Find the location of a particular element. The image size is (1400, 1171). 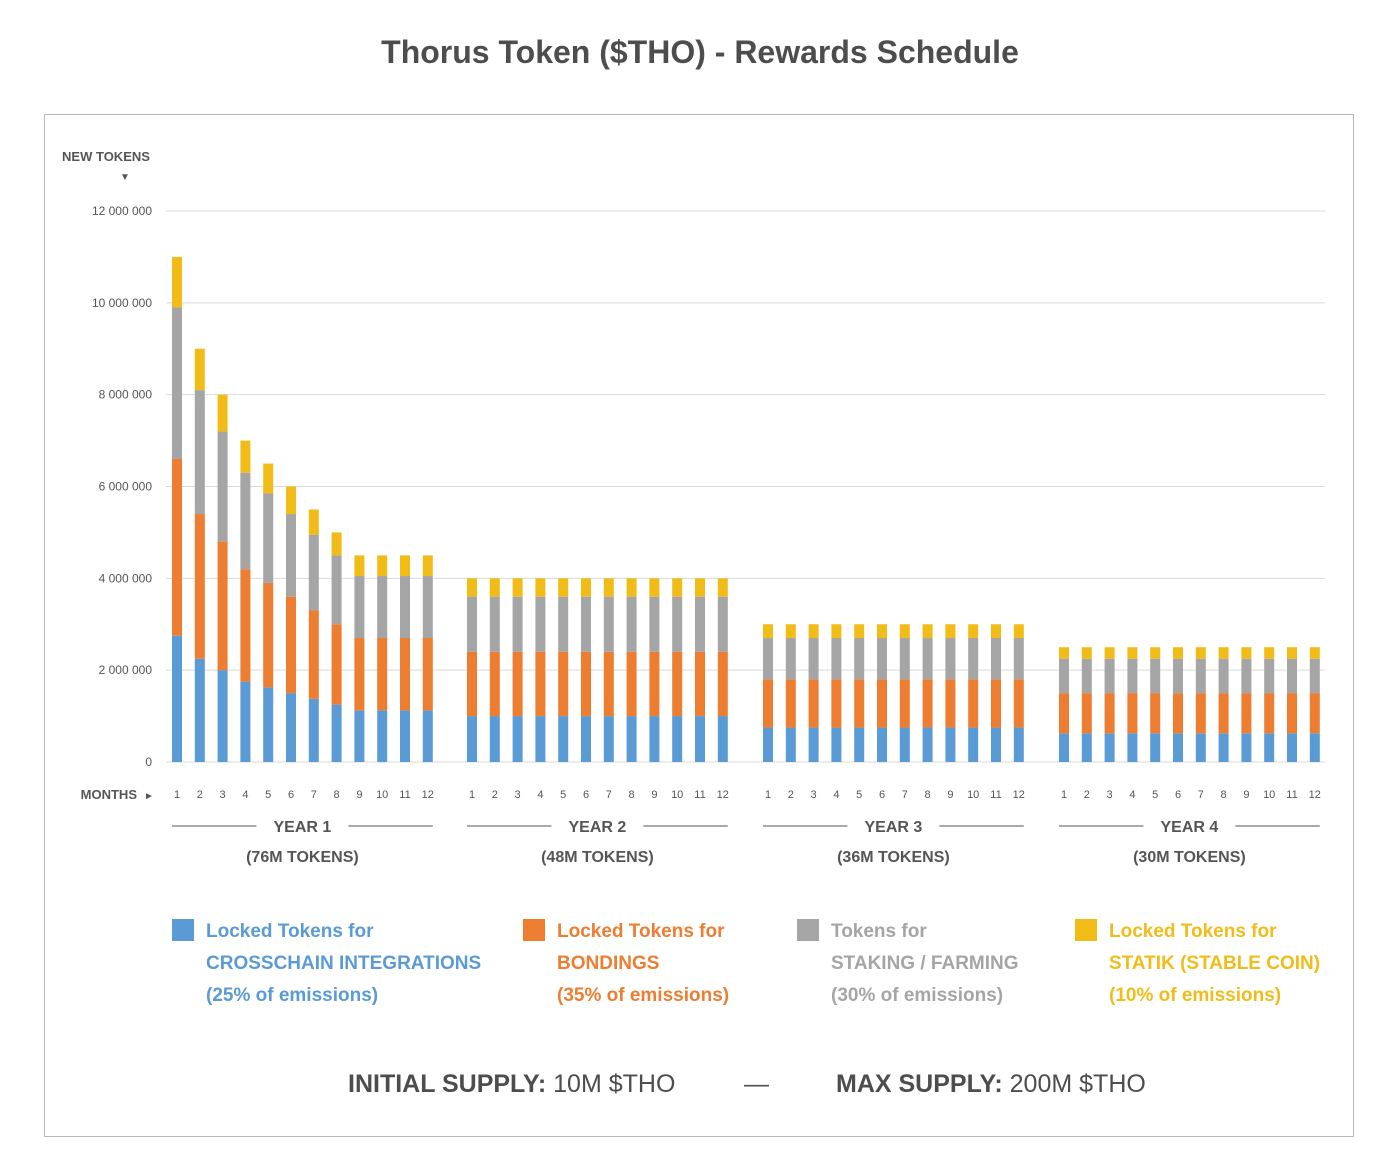

month-tick-label: 8 is located at coordinates (337, 795).